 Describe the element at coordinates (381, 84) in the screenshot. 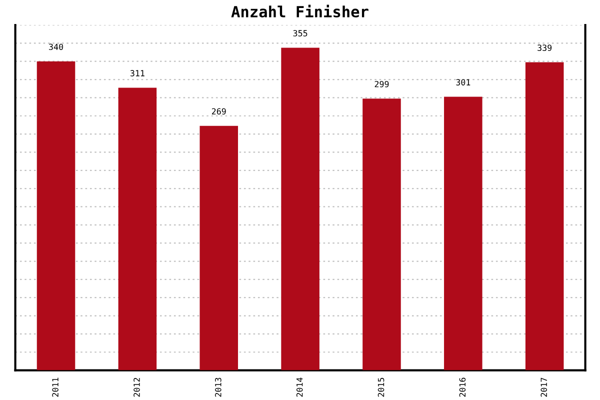

I see `data-label: 299` at that location.